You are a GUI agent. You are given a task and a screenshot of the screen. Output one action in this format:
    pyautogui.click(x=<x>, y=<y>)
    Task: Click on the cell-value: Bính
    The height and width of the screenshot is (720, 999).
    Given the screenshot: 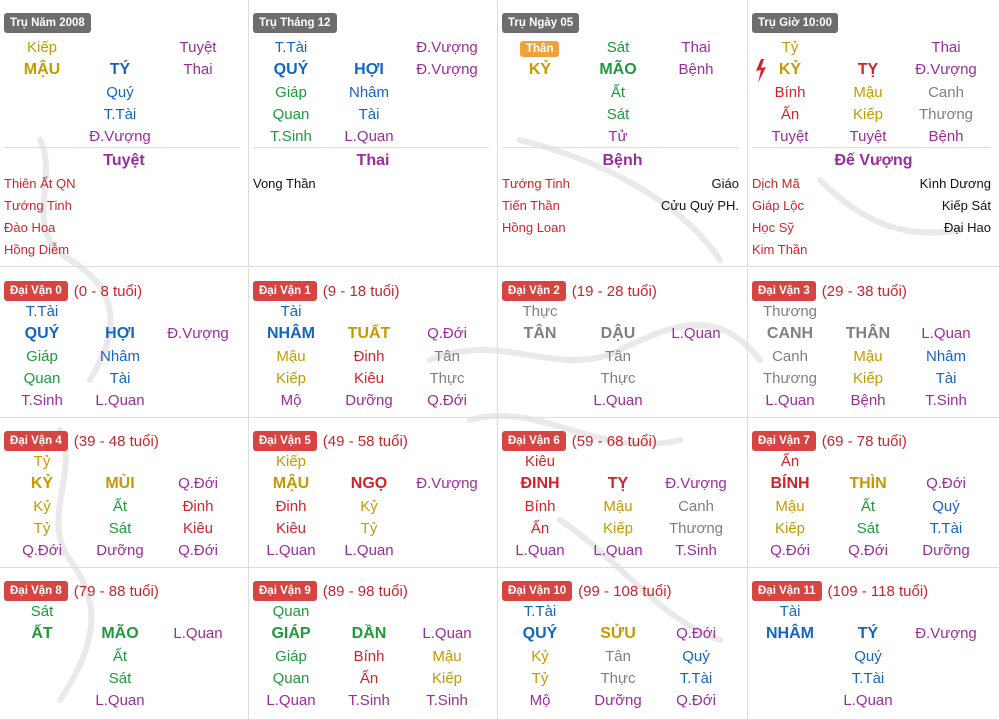 What is the action you would take?
    pyautogui.click(x=540, y=506)
    